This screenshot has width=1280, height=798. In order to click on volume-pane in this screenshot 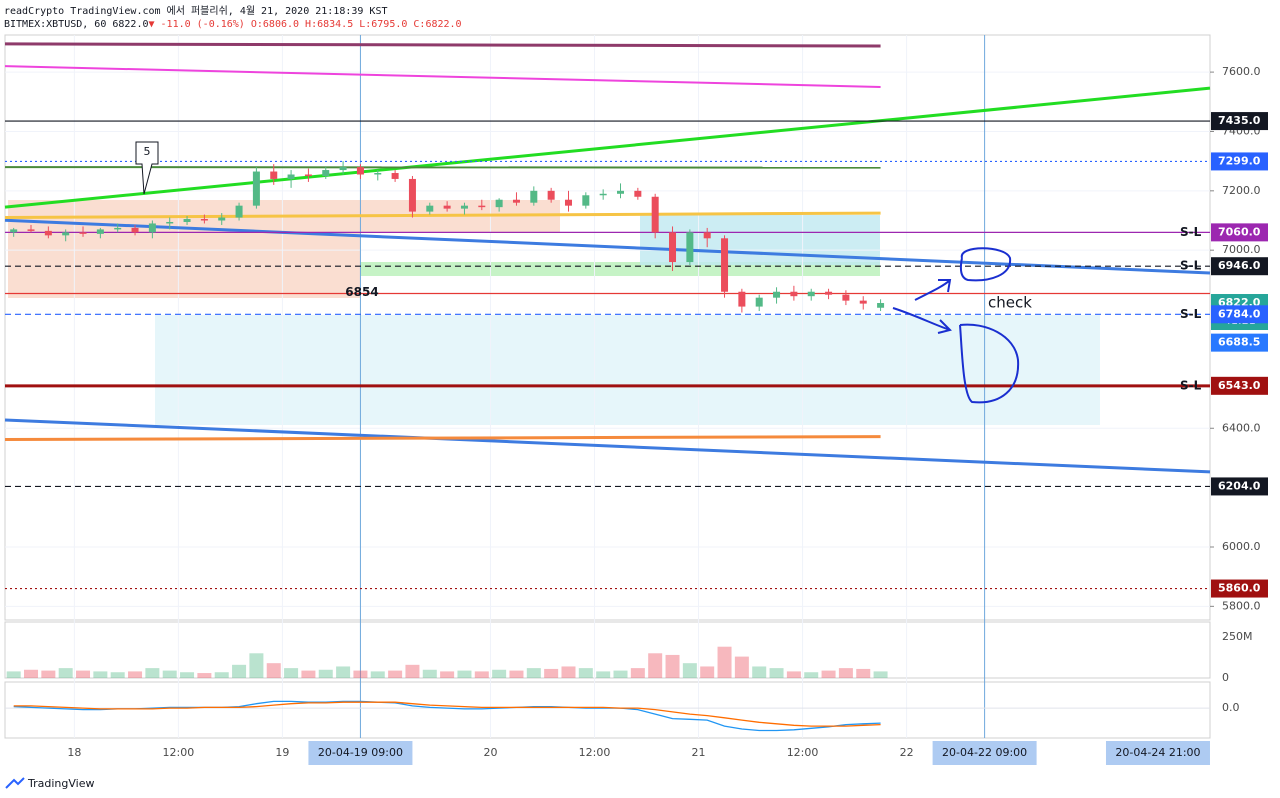, I will do `click(607, 650)`.